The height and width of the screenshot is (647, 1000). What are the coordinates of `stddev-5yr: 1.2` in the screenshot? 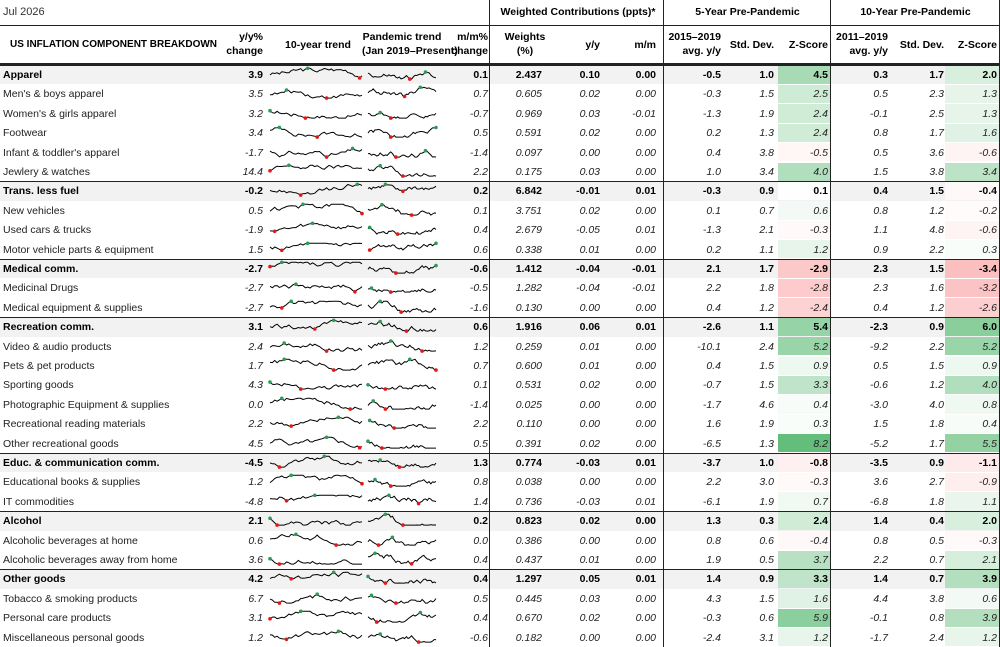 It's located at (766, 307).